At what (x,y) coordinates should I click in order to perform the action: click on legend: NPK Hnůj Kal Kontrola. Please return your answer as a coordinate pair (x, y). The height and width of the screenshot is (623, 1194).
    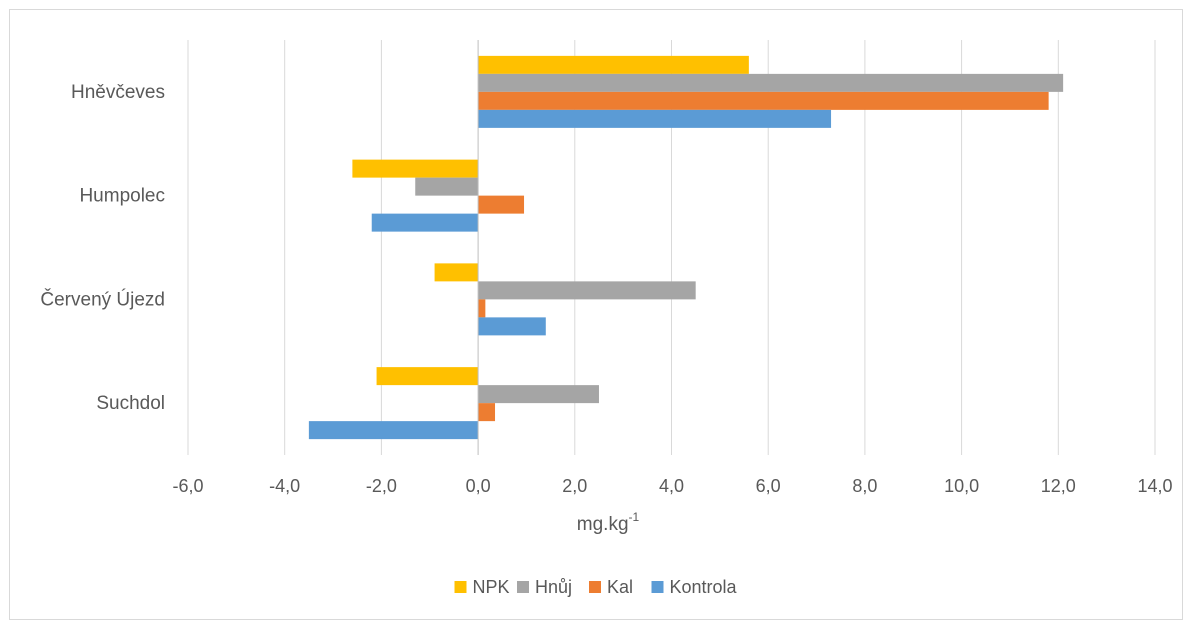
    Looking at the image, I should click on (596, 587).